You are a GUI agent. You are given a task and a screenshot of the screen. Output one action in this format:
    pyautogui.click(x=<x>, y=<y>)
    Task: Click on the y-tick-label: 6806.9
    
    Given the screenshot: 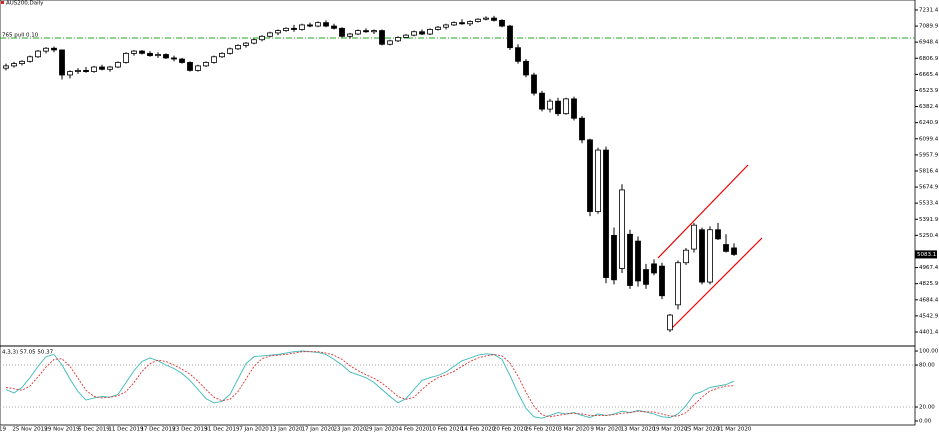 What is the action you would take?
    pyautogui.click(x=929, y=59)
    